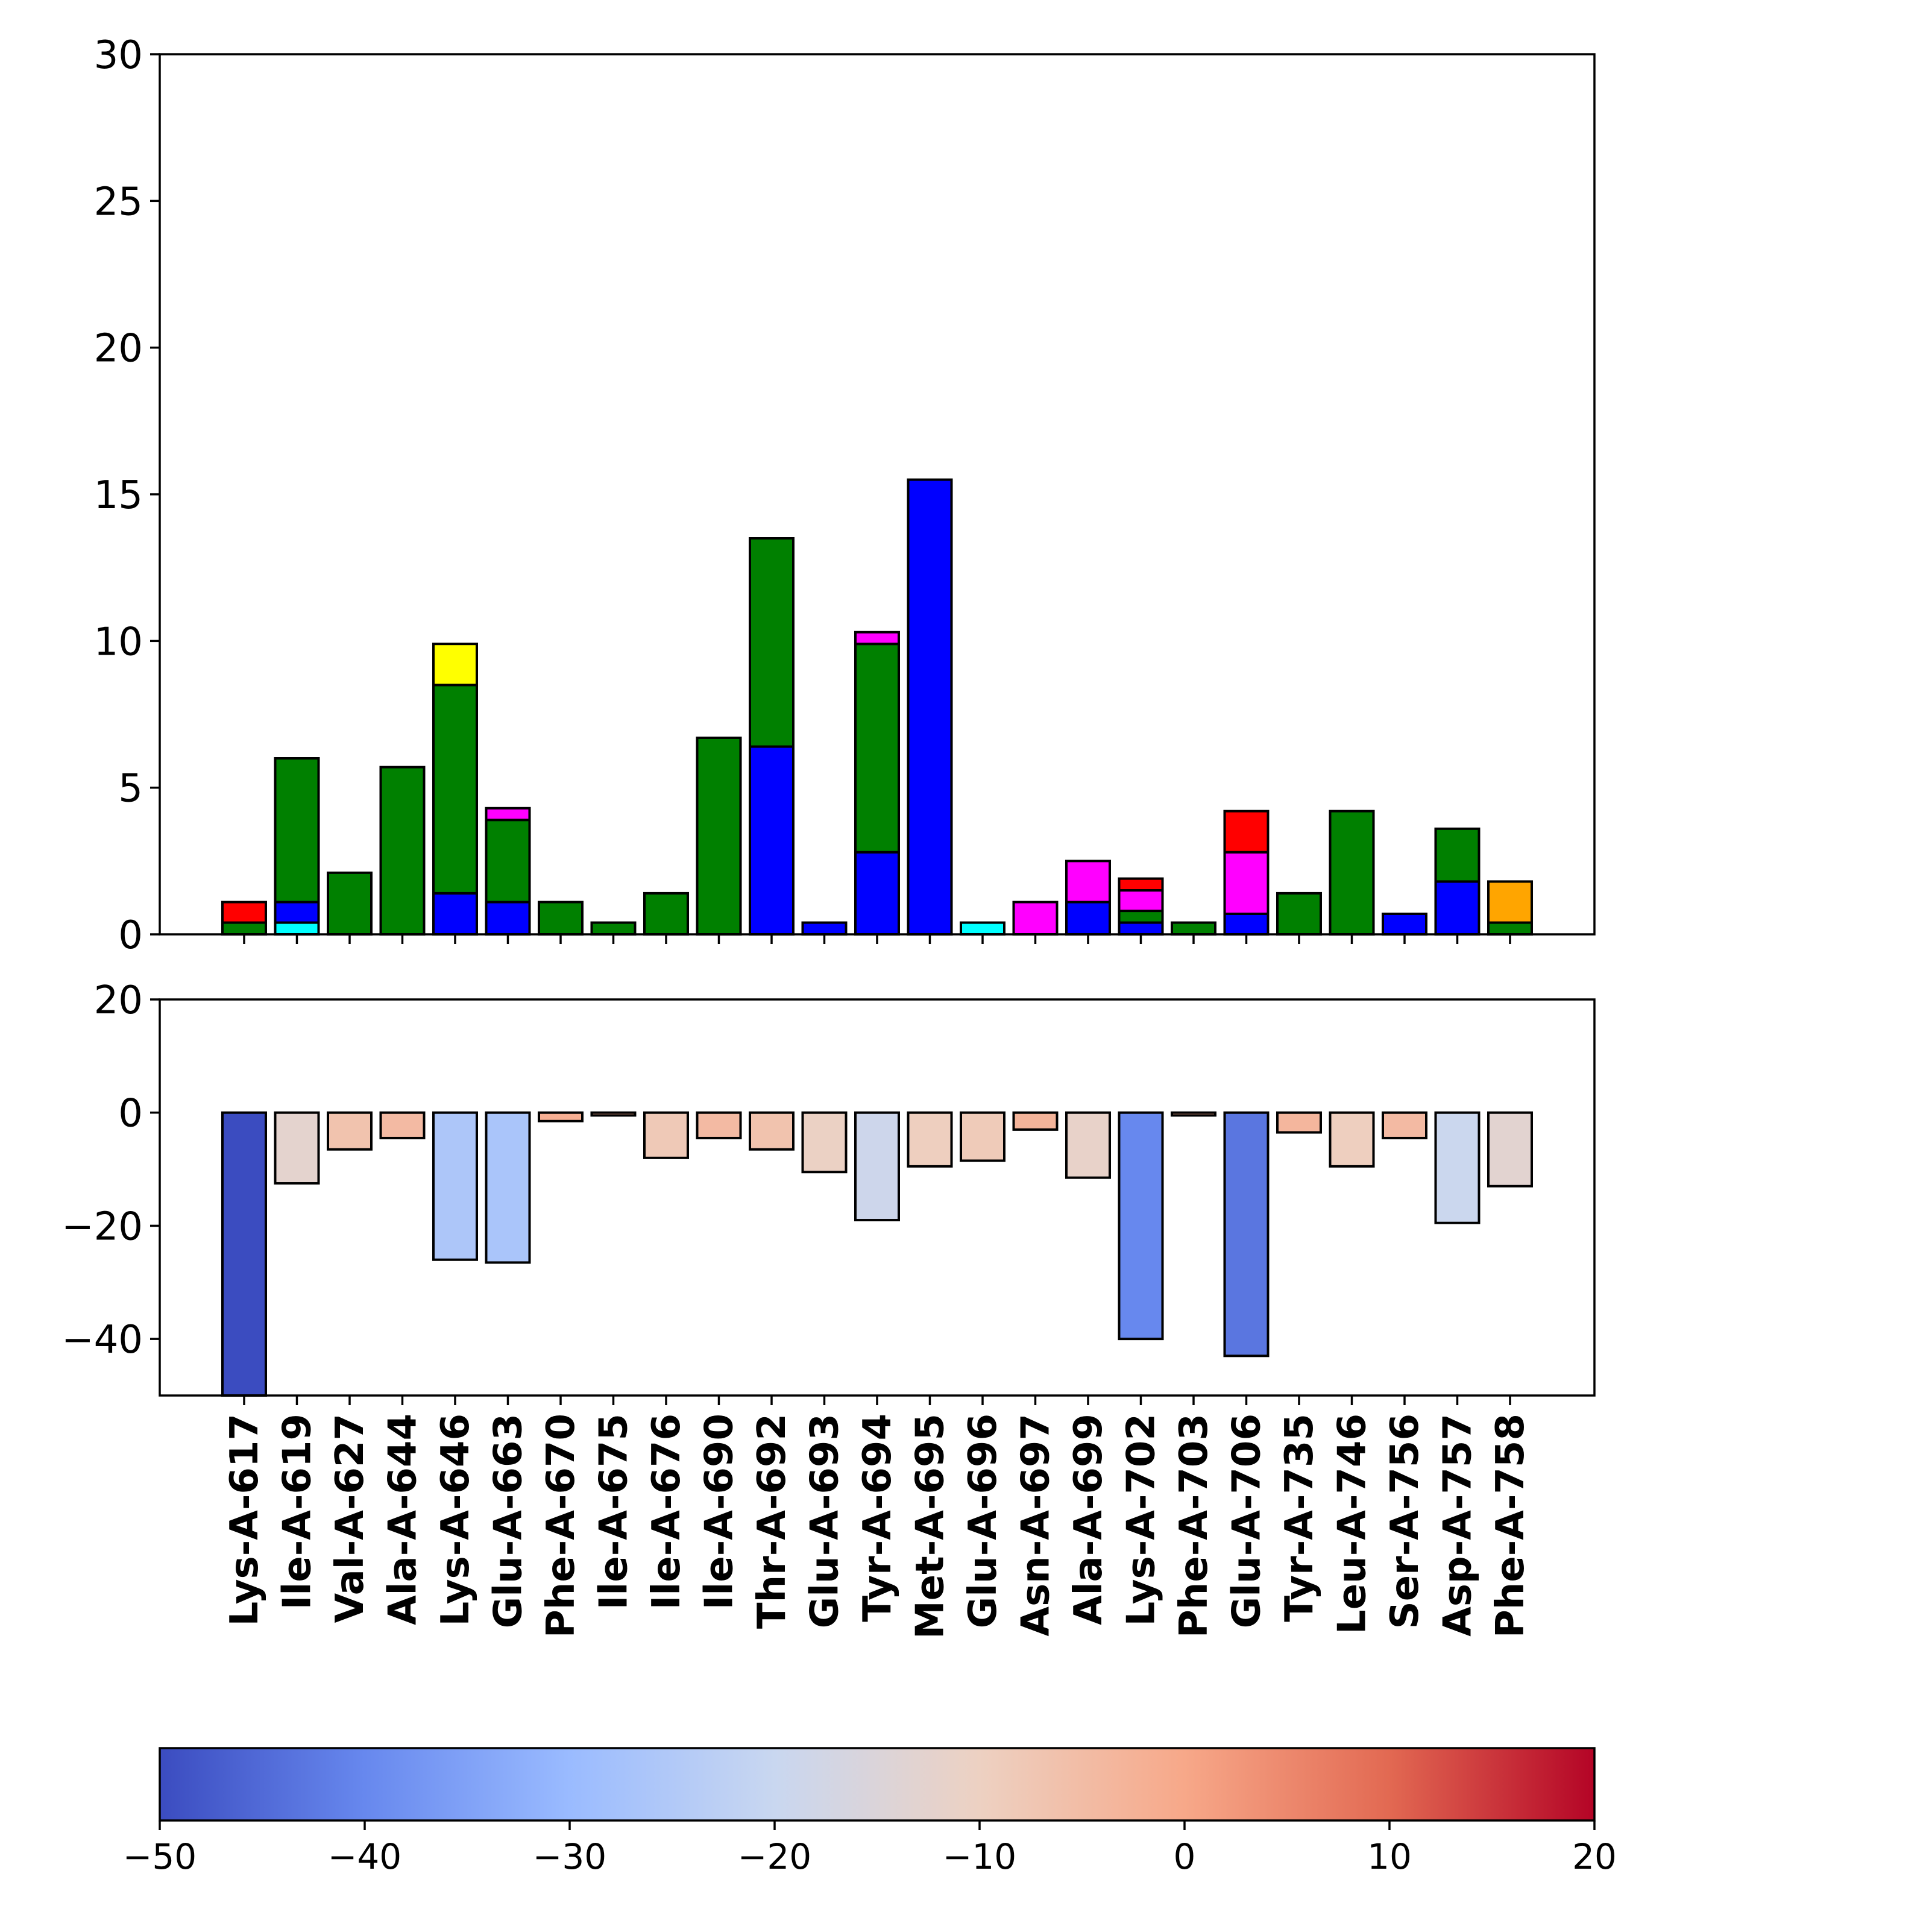  What do you see at coordinates (160, 1856) in the screenshot?
I see `colorbar-tick-label: −50` at bounding box center [160, 1856].